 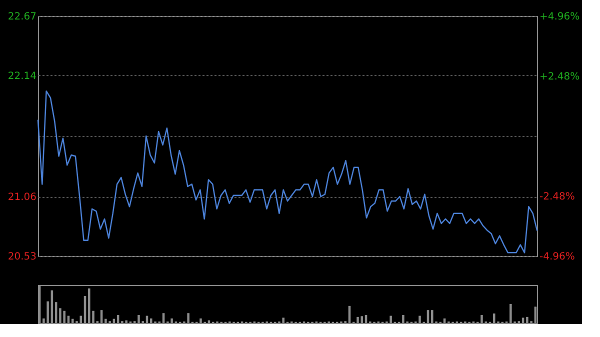 I want to click on y-tick-label: 21.06, so click(x=22, y=198).